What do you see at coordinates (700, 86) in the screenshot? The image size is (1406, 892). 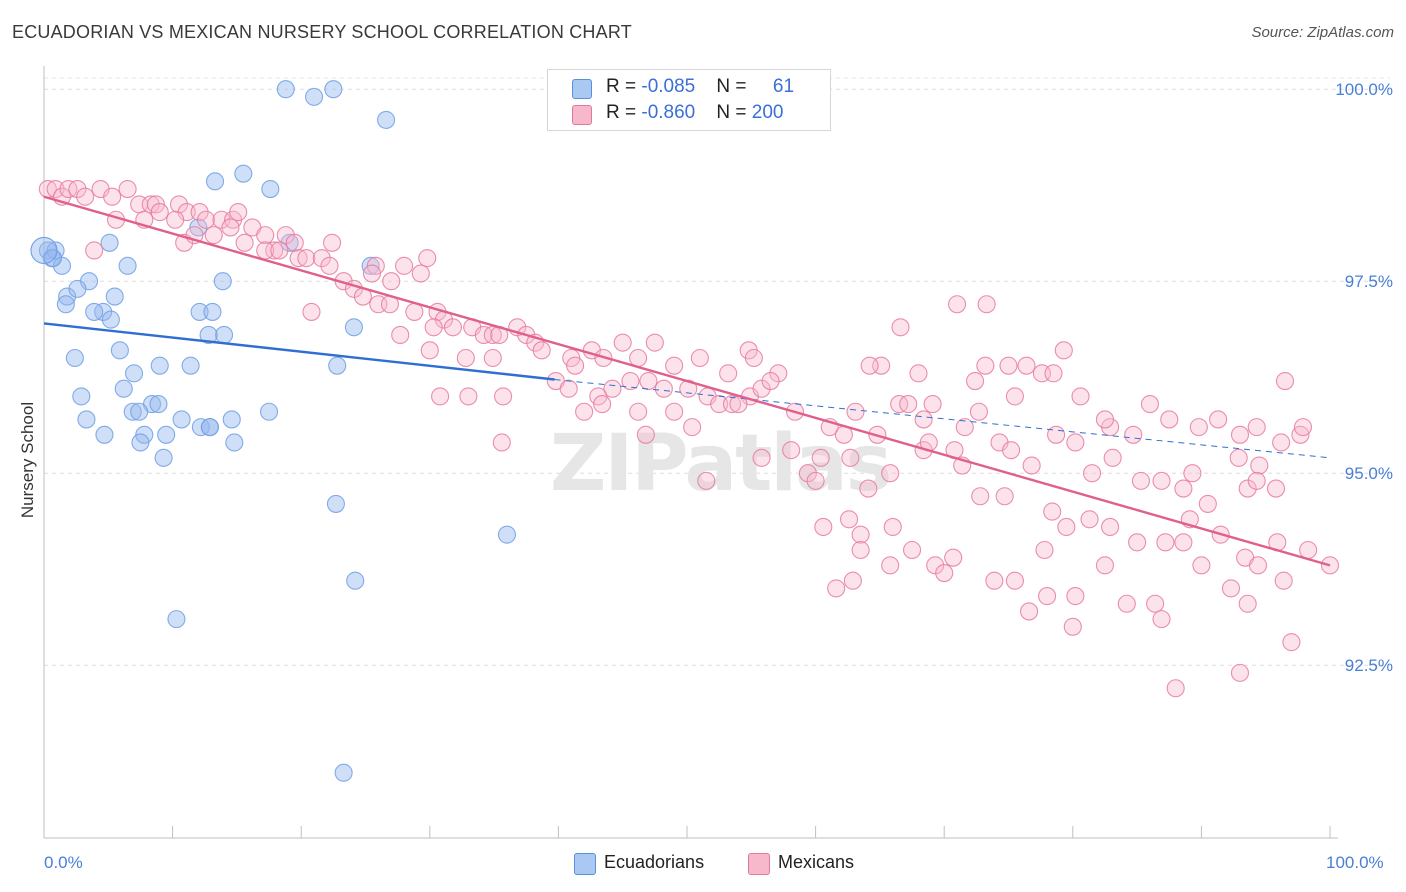 I see `legend-text-ecuadorians: R = -0.085 N = 61` at bounding box center [700, 86].